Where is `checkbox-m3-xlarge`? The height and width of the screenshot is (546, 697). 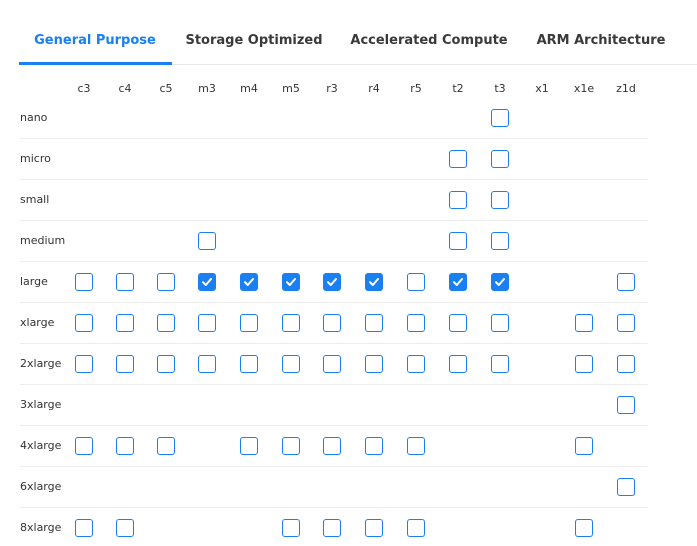 checkbox-m3-xlarge is located at coordinates (207, 323).